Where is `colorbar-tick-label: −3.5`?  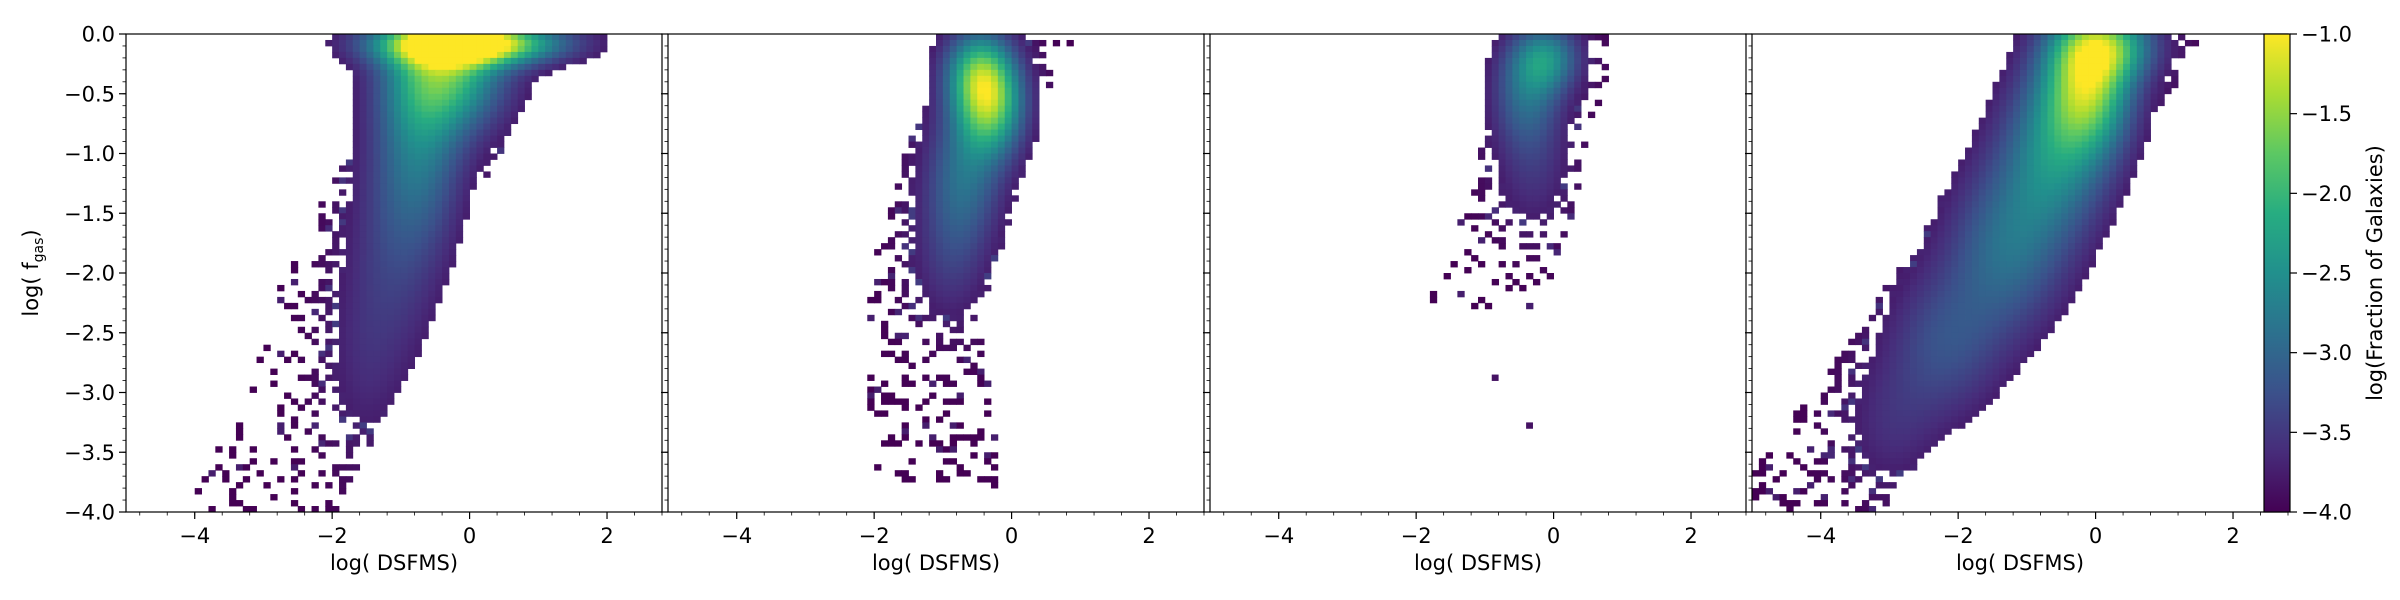 colorbar-tick-label: −3.5 is located at coordinates (2326, 433).